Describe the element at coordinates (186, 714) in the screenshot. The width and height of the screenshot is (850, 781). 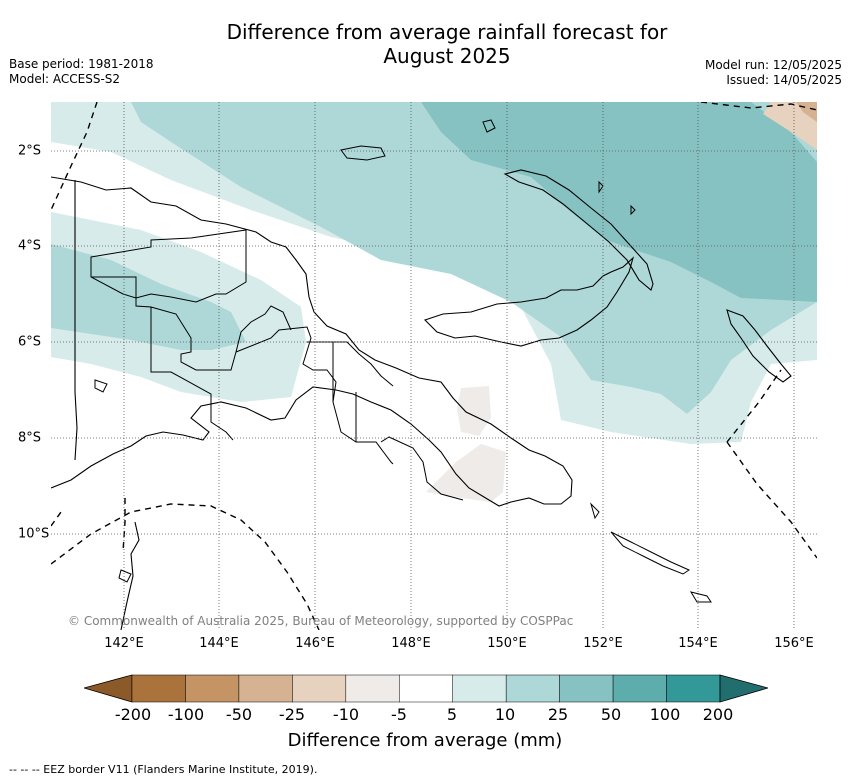
I see `colorbar-label: -100` at that location.